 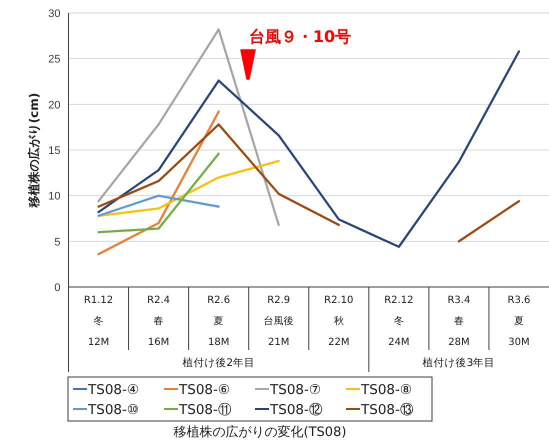 I want to click on text: 植付け後2年目, so click(x=218, y=362).